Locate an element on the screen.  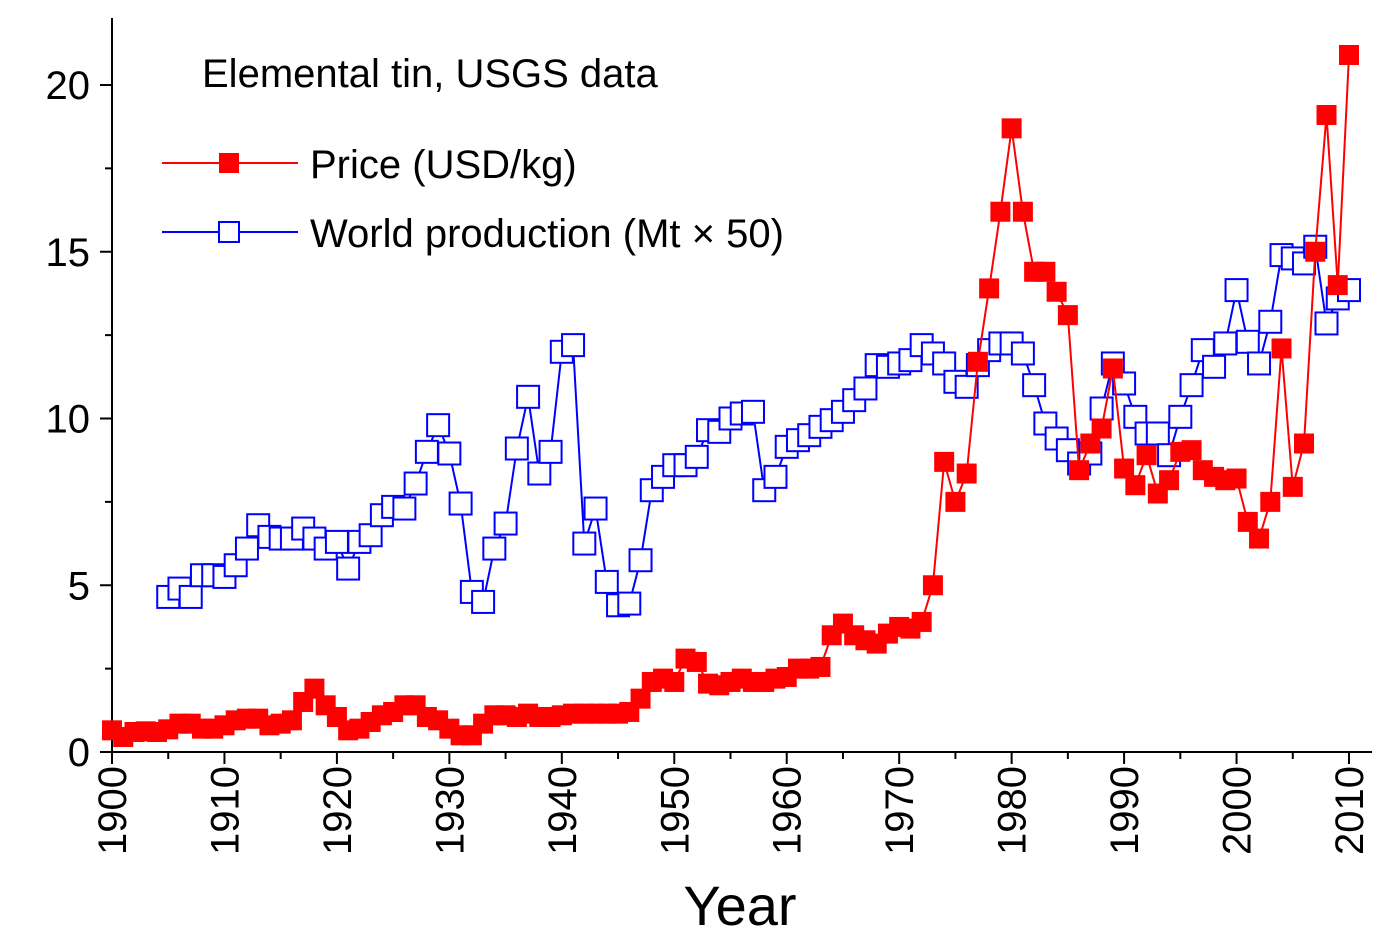
x-tick-label: 1950 is located at coordinates (675, 810).